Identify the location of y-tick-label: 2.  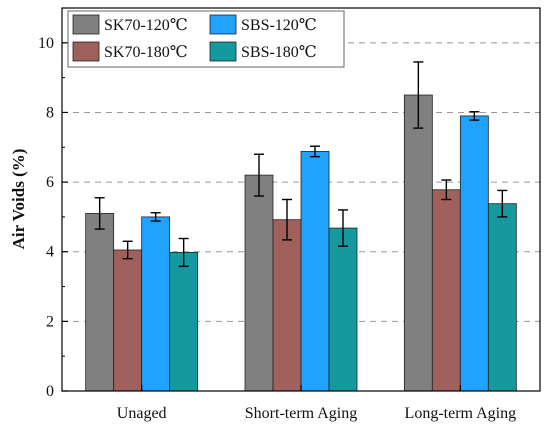
(50, 321).